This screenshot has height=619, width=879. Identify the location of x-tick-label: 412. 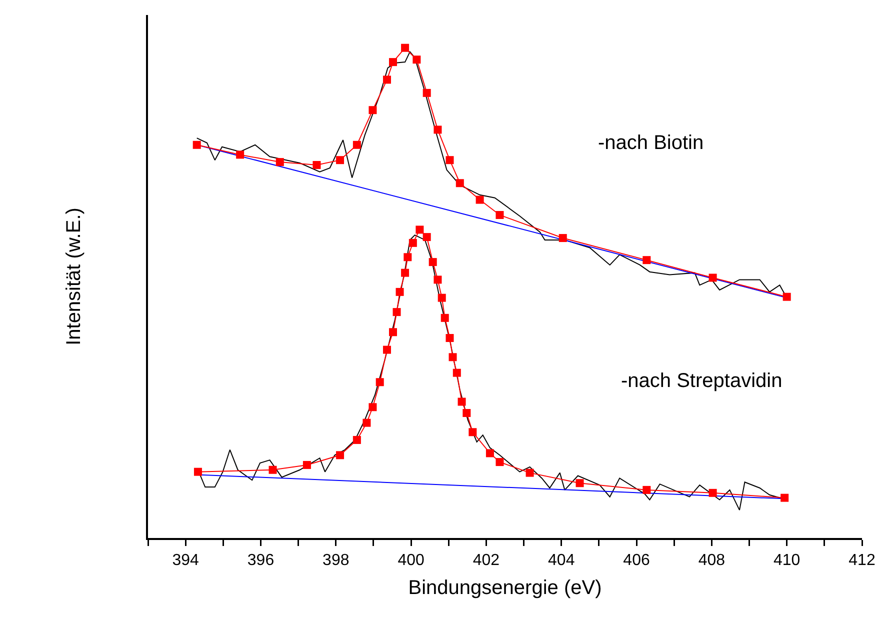
(862, 561).